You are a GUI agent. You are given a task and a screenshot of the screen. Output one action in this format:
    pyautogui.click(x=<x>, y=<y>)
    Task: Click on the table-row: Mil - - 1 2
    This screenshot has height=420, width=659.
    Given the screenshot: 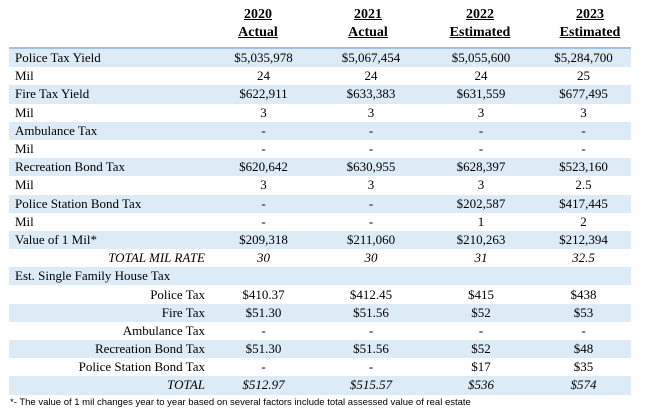 What is the action you would take?
    pyautogui.click(x=320, y=222)
    